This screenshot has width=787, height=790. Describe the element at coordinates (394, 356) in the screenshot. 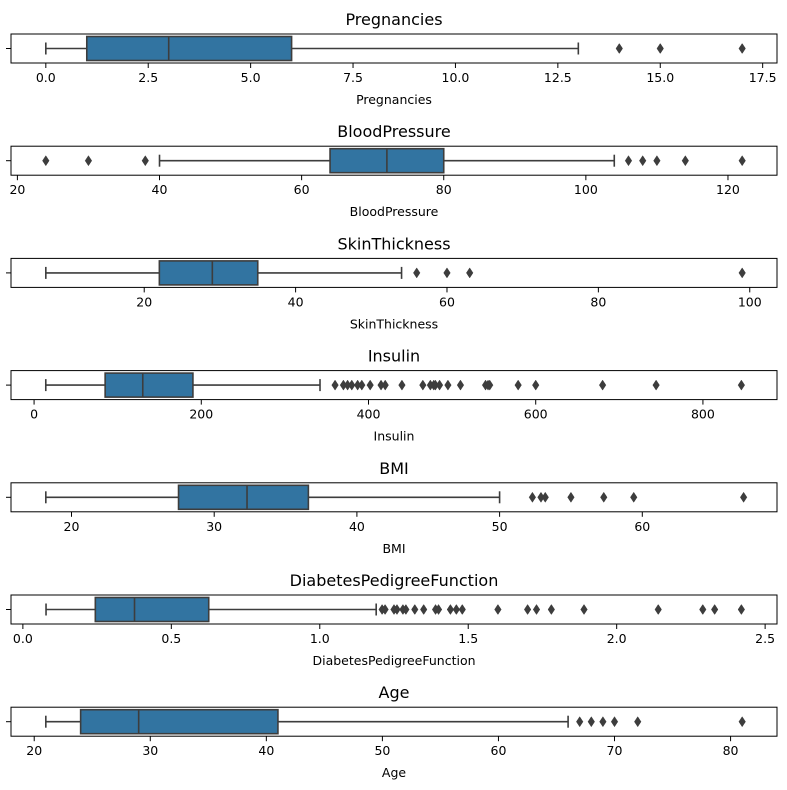

I see `subplot-title: Insulin` at that location.